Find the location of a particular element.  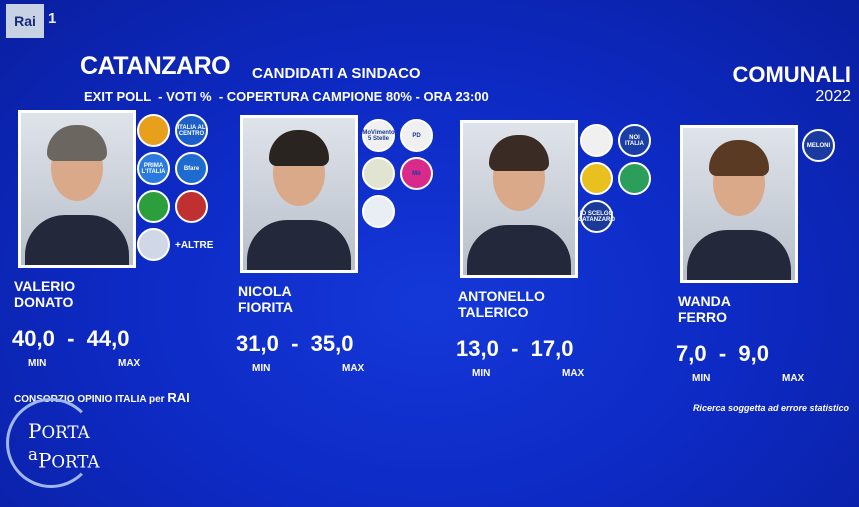

candidate-name: NICOLA FIORITA is located at coordinates (265, 299).